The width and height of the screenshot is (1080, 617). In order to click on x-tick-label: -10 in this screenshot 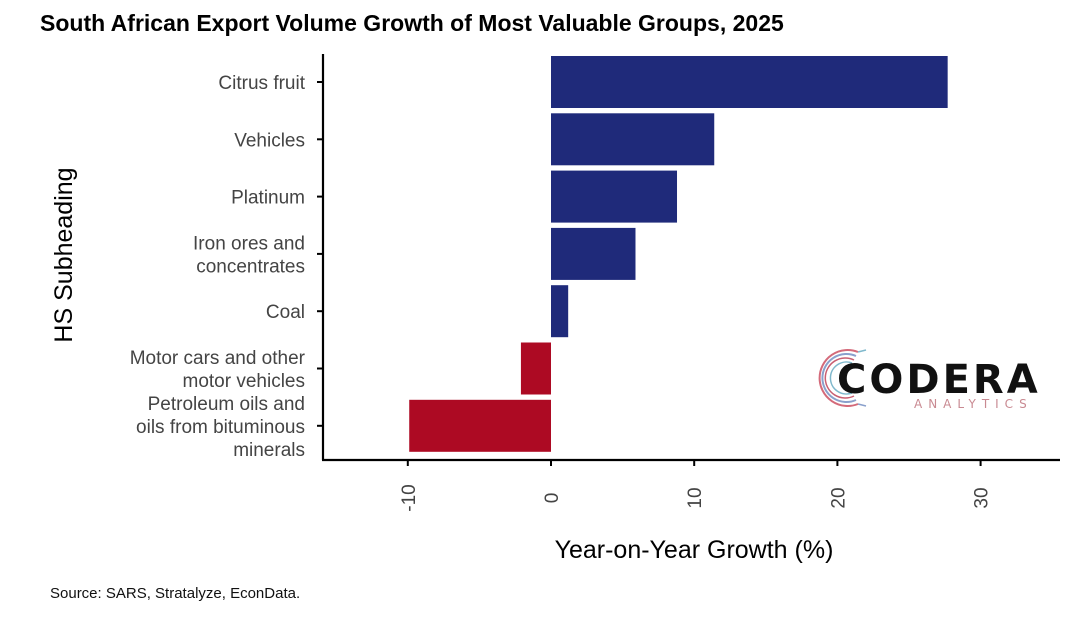, I will do `click(409, 497)`.